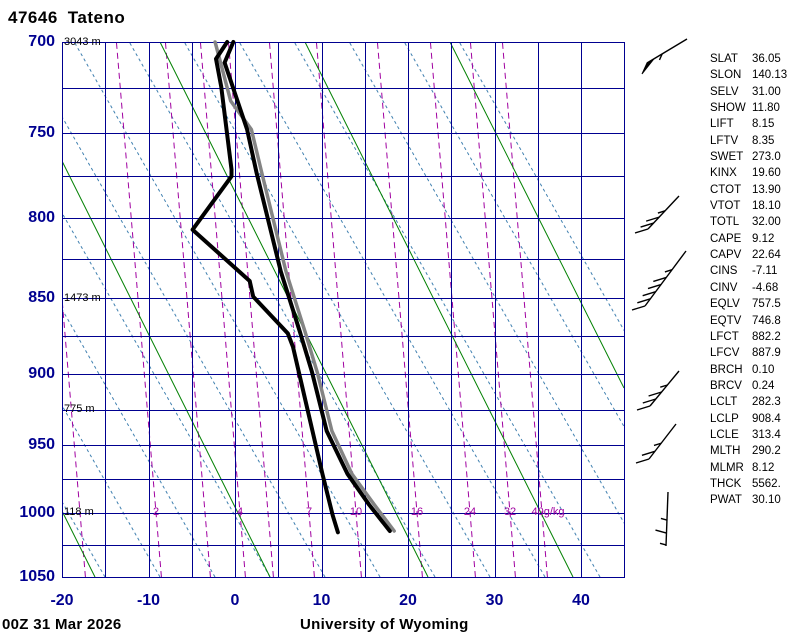 This screenshot has height=640, width=800. I want to click on stat-row: MLTH 290.2, so click(755, 451).